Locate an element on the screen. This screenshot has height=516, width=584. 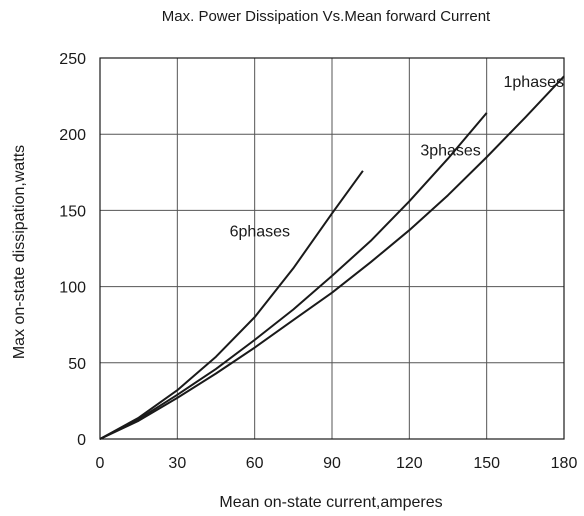
y-tick-label: 0 is located at coordinates (81, 440).